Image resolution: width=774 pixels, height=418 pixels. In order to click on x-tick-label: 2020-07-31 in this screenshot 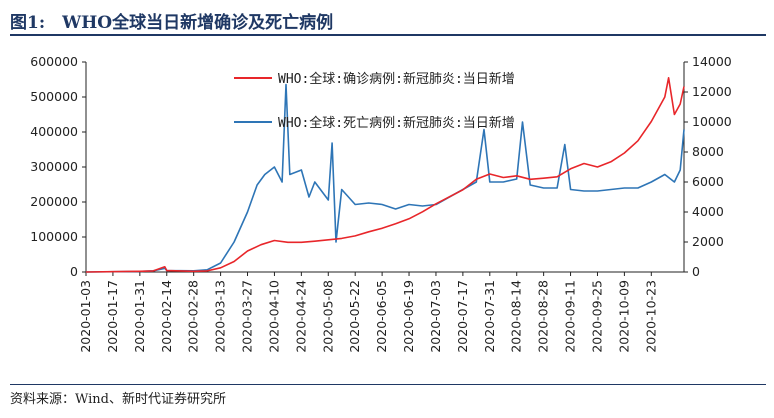, I will do `click(489, 316)`.